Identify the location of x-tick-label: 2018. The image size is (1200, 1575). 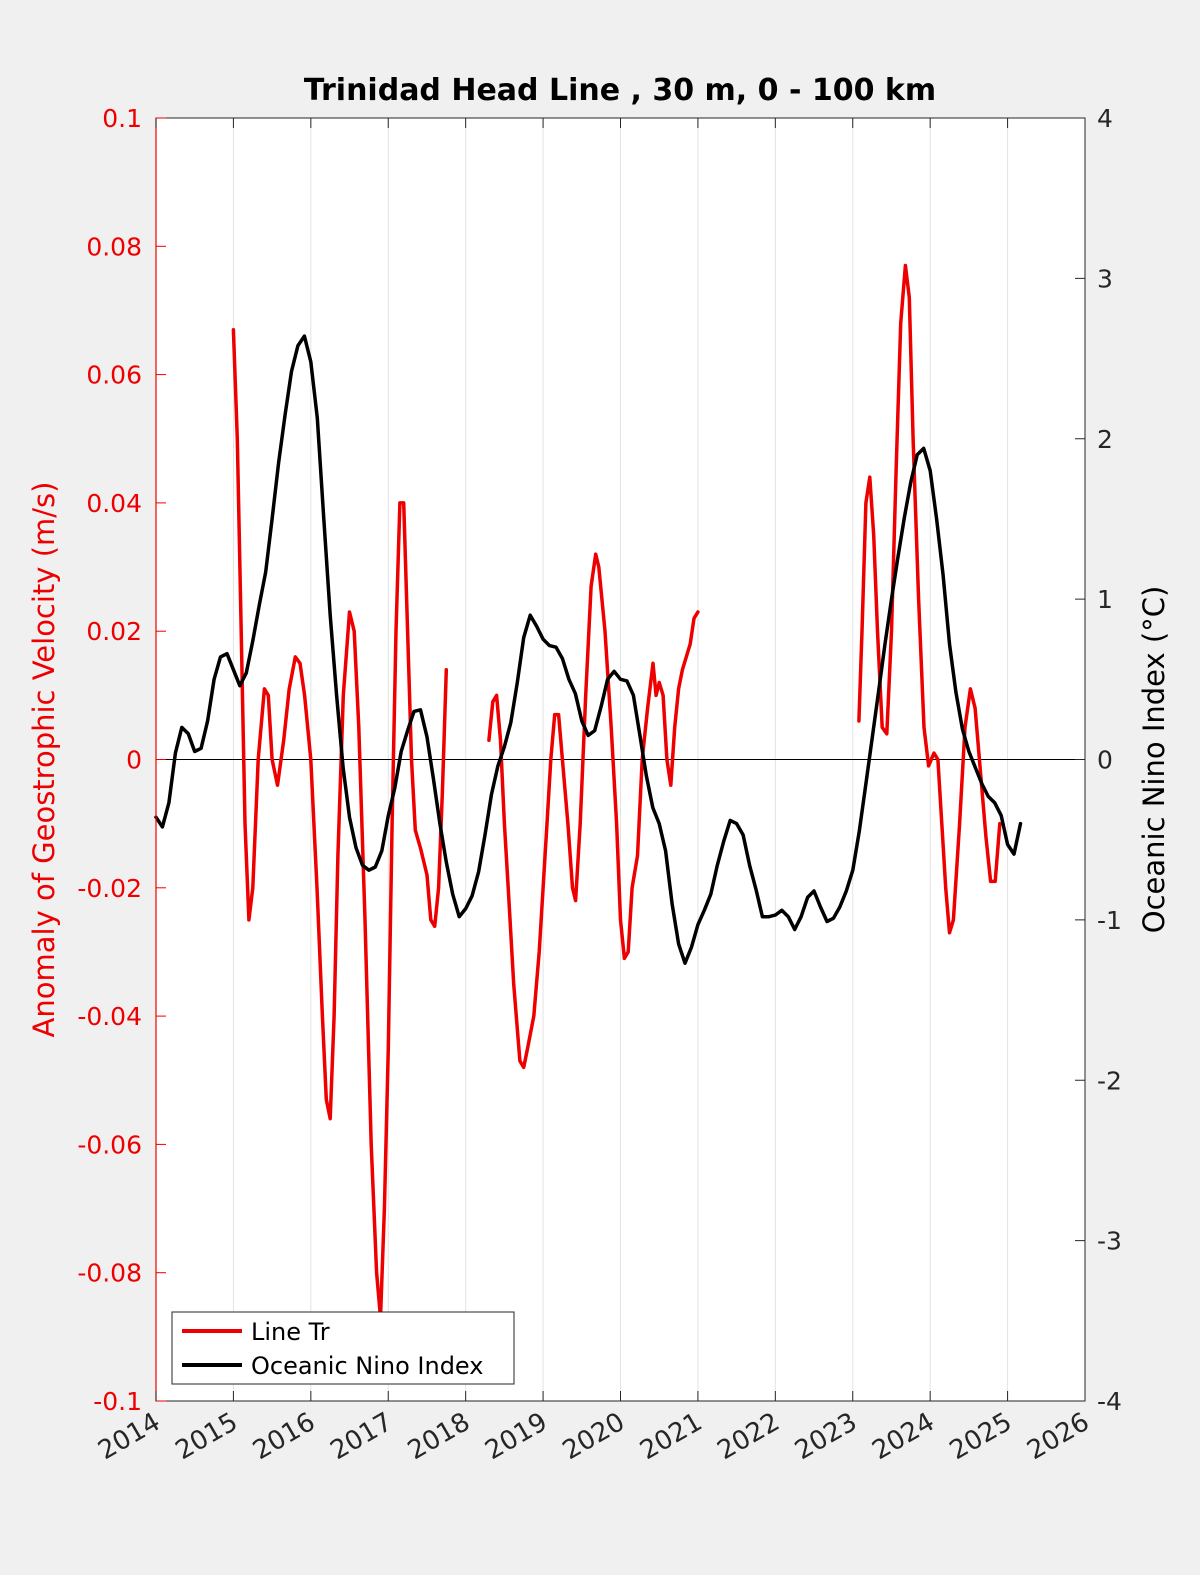
(439, 1436).